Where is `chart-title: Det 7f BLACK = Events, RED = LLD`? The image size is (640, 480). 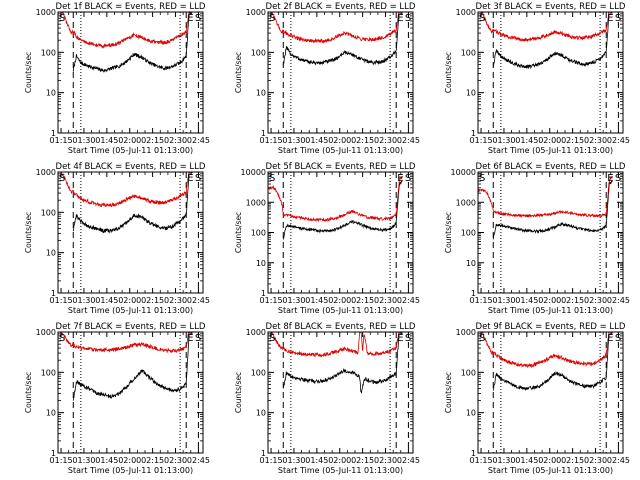 chart-title: Det 7f BLACK = Events, RED = LLD is located at coordinates (131, 327).